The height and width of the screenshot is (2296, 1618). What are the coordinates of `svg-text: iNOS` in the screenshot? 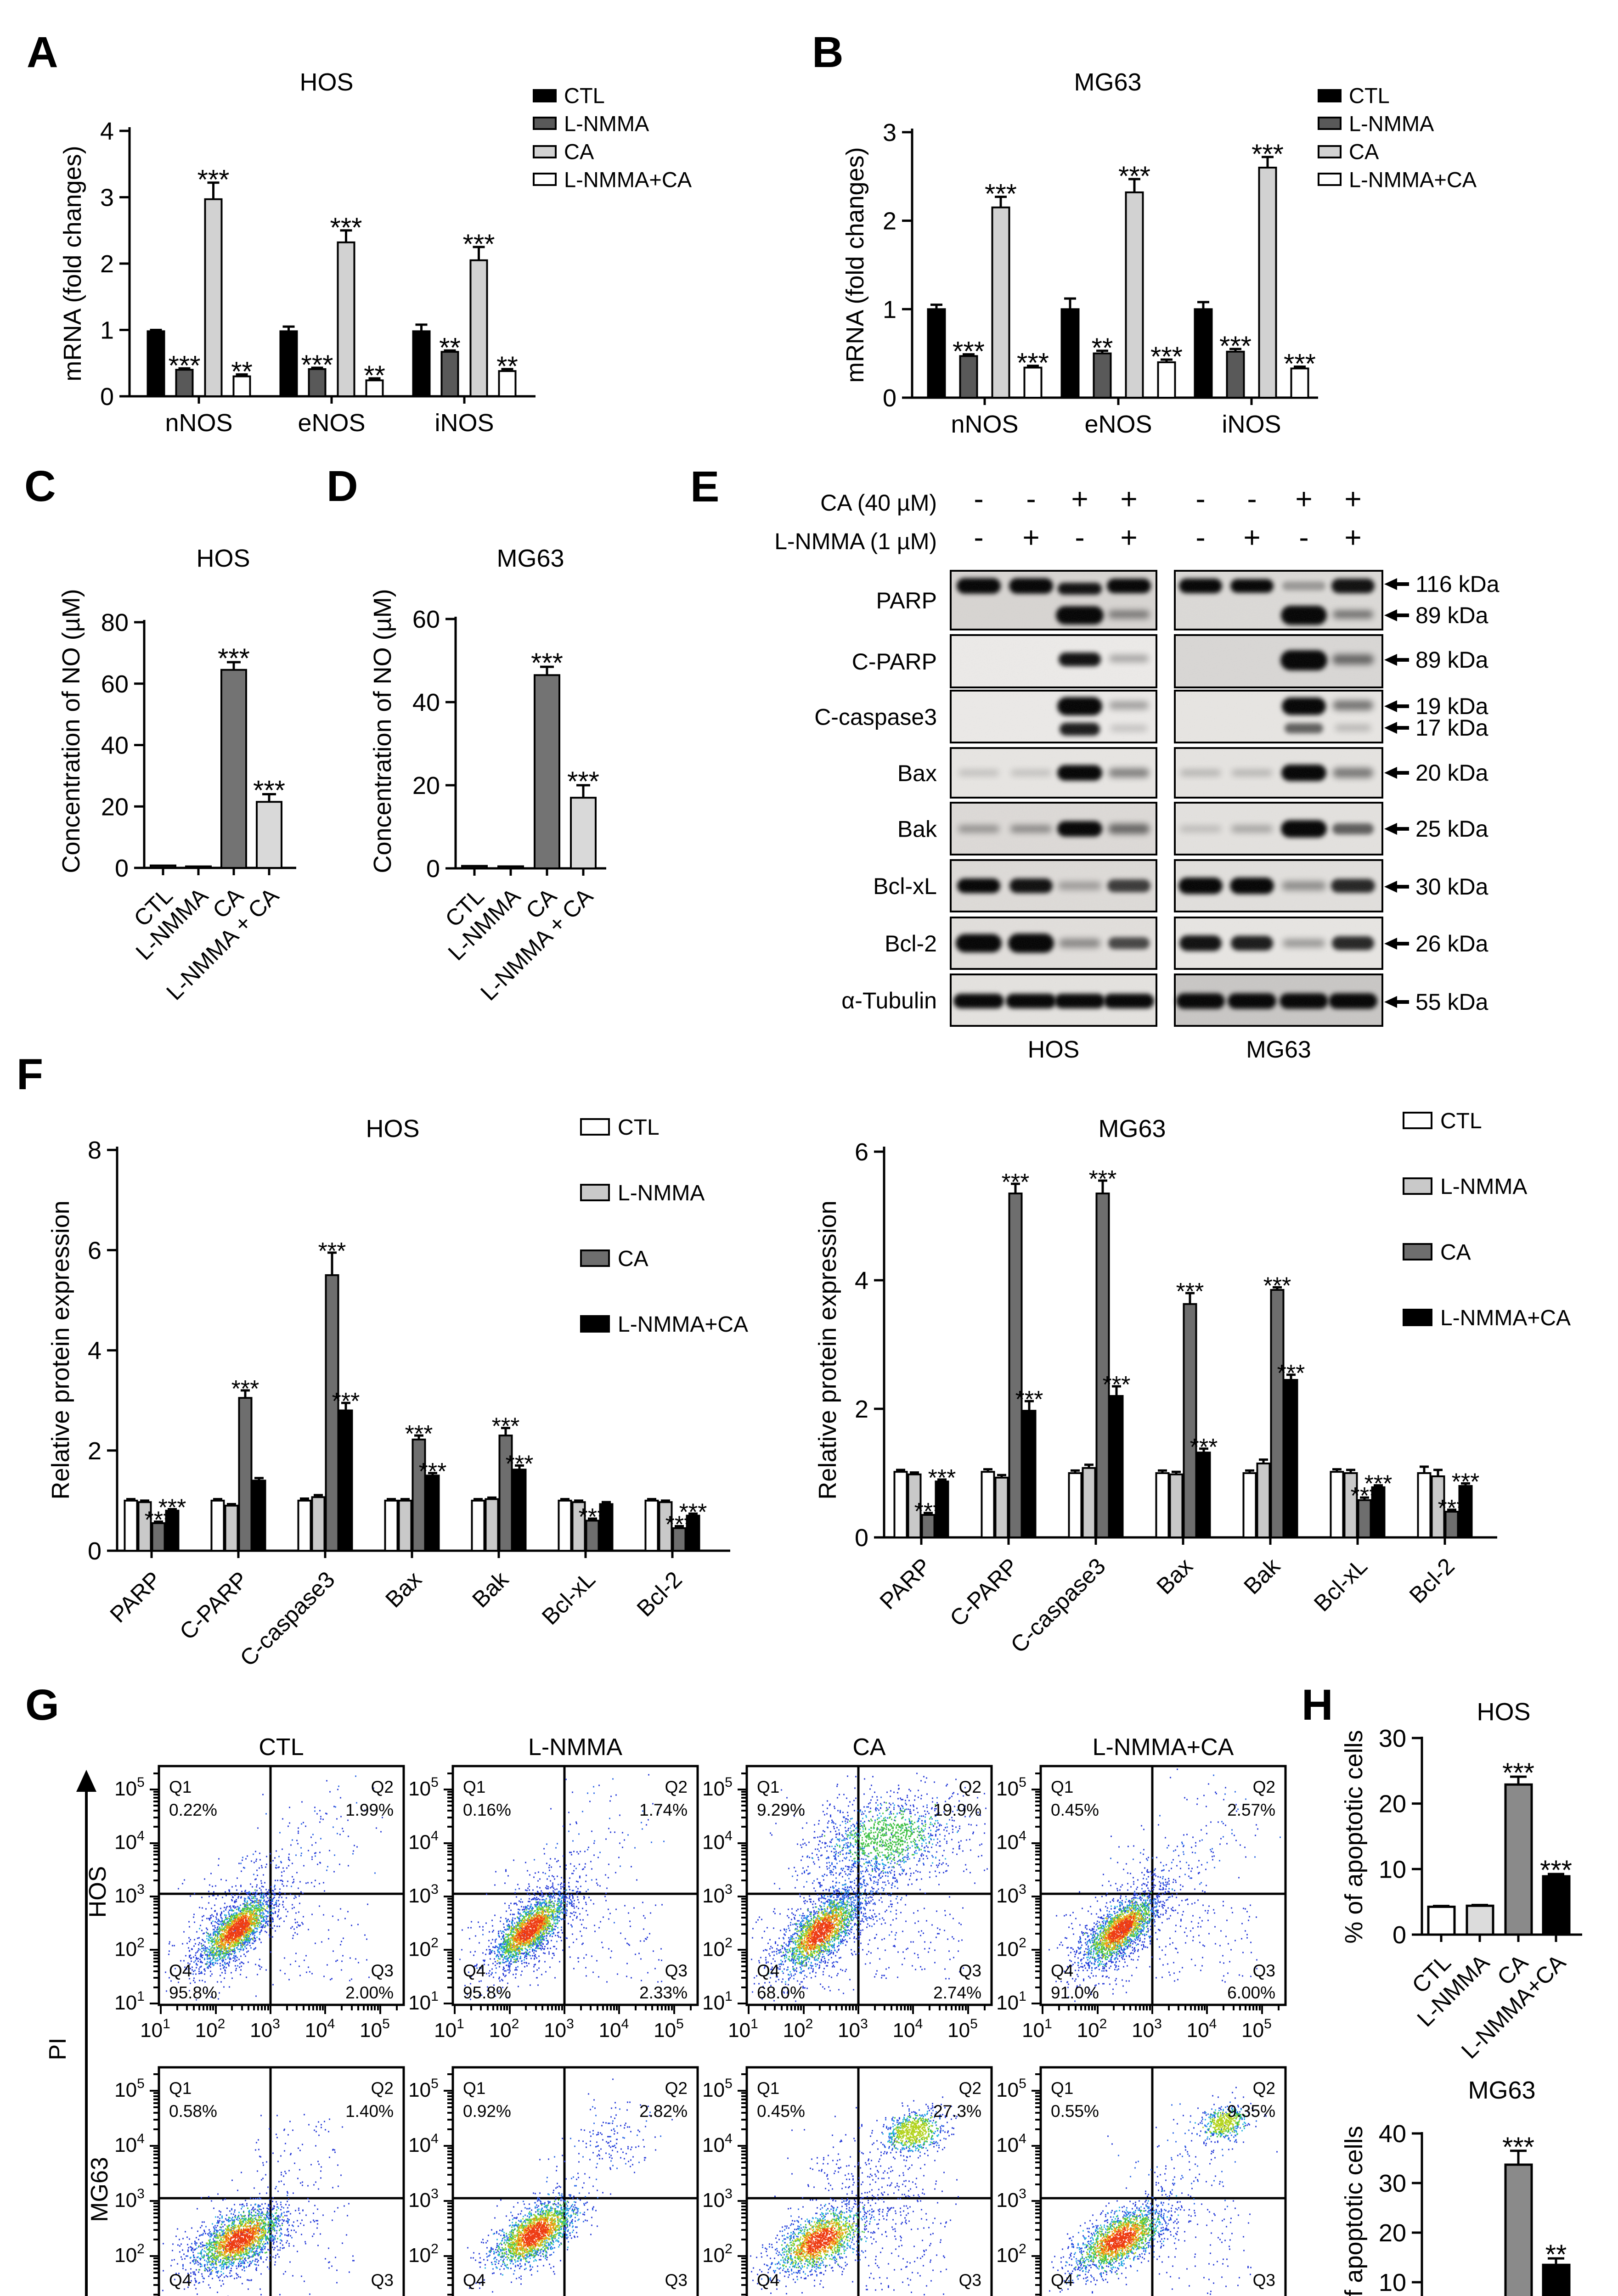 It's located at (1252, 425).